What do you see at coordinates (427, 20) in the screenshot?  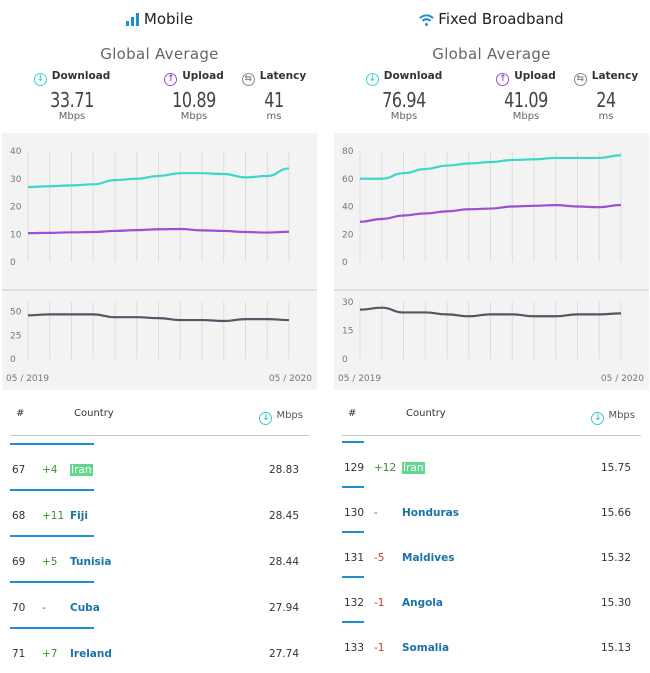 I see `wifi-icon` at bounding box center [427, 20].